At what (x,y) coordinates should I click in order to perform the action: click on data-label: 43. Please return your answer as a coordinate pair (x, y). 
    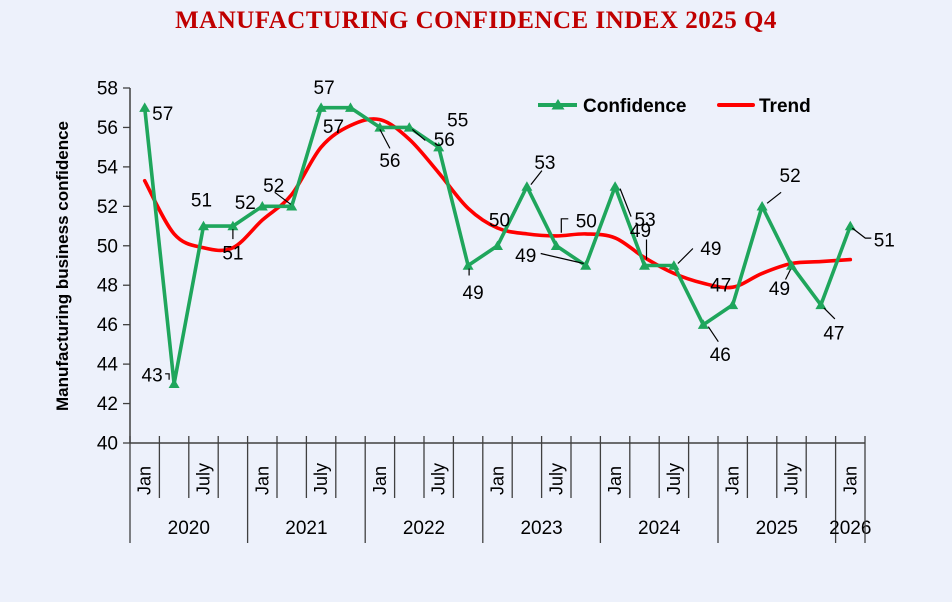
    Looking at the image, I should click on (152, 375).